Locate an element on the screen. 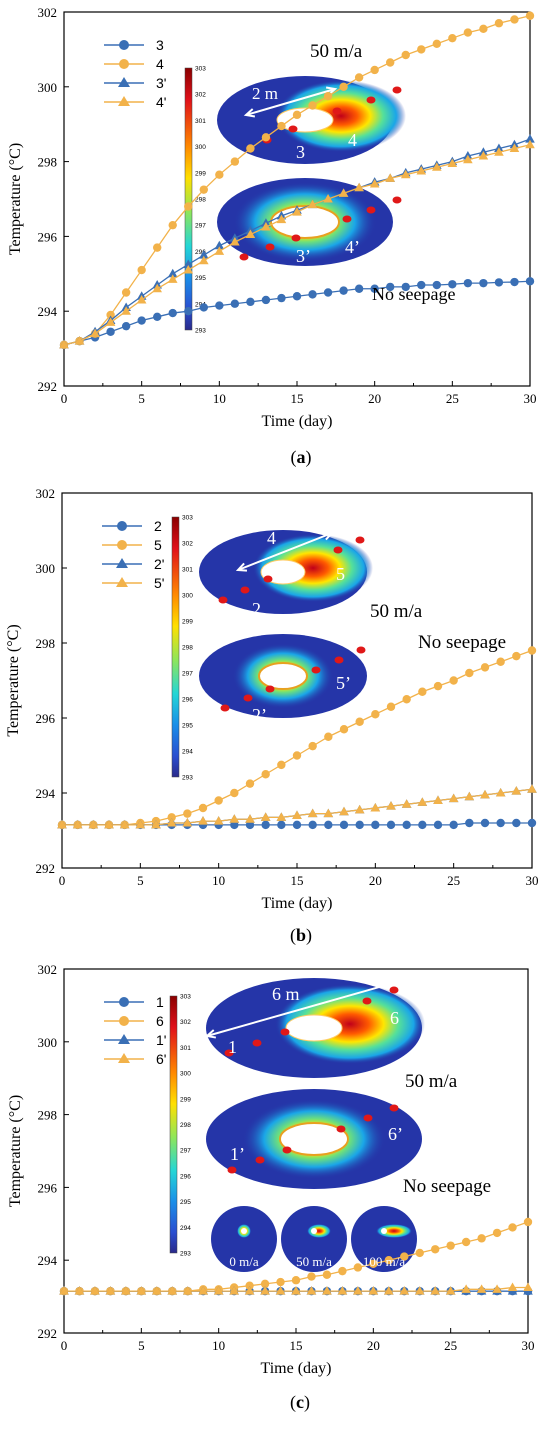 The height and width of the screenshot is (1429, 550). legend-item: 6' is located at coordinates (135, 1059).